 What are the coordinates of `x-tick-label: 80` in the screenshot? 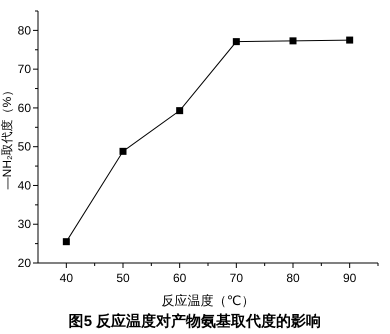 It's located at (293, 278).